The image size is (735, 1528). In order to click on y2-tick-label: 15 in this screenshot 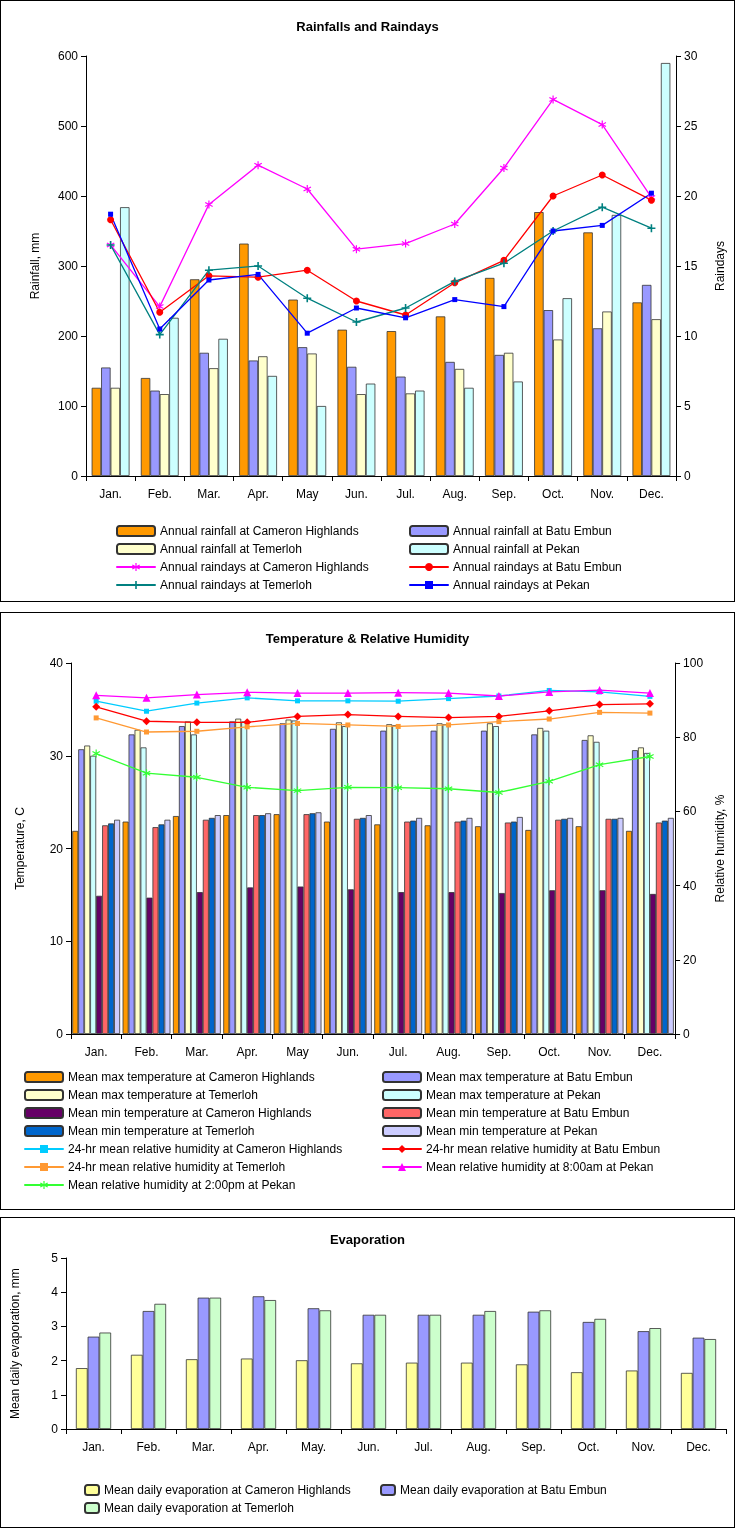, I will do `click(691, 266)`.